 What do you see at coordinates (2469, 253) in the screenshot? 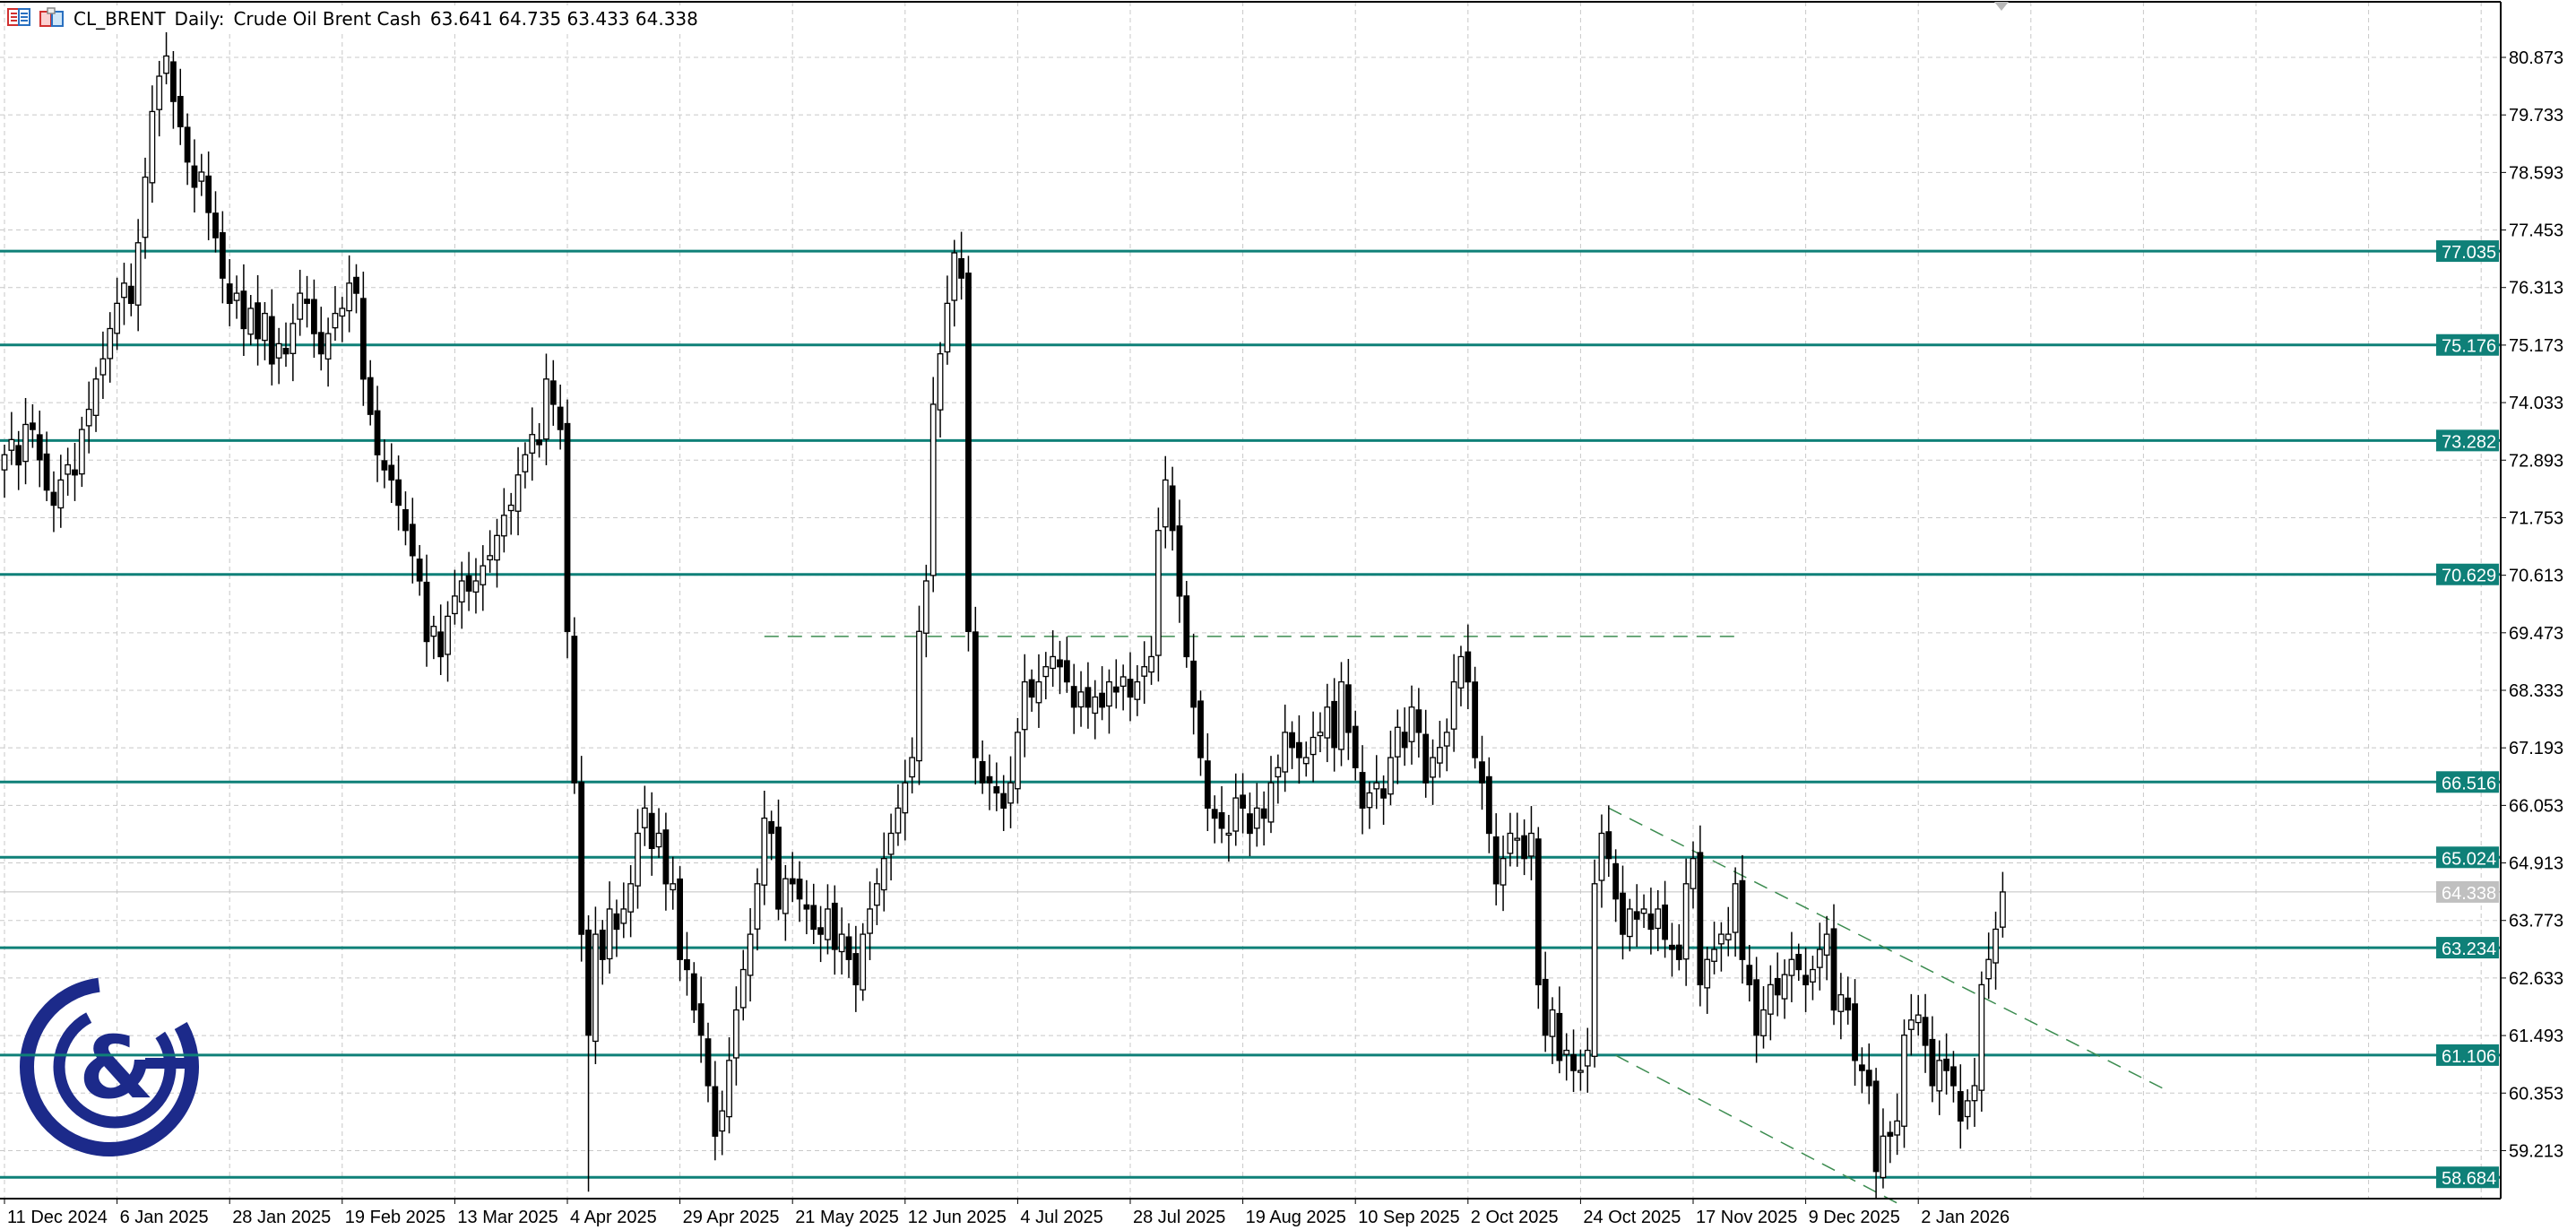
I see `level-label: 77.035` at bounding box center [2469, 253].